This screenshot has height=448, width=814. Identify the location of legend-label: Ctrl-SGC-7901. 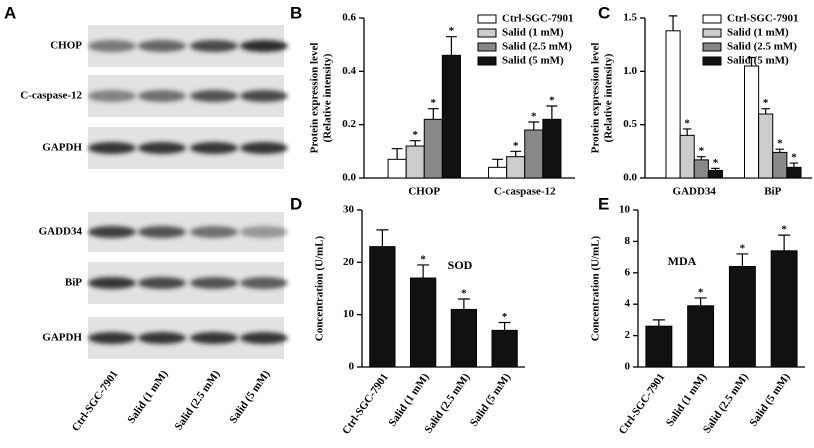
(538, 19).